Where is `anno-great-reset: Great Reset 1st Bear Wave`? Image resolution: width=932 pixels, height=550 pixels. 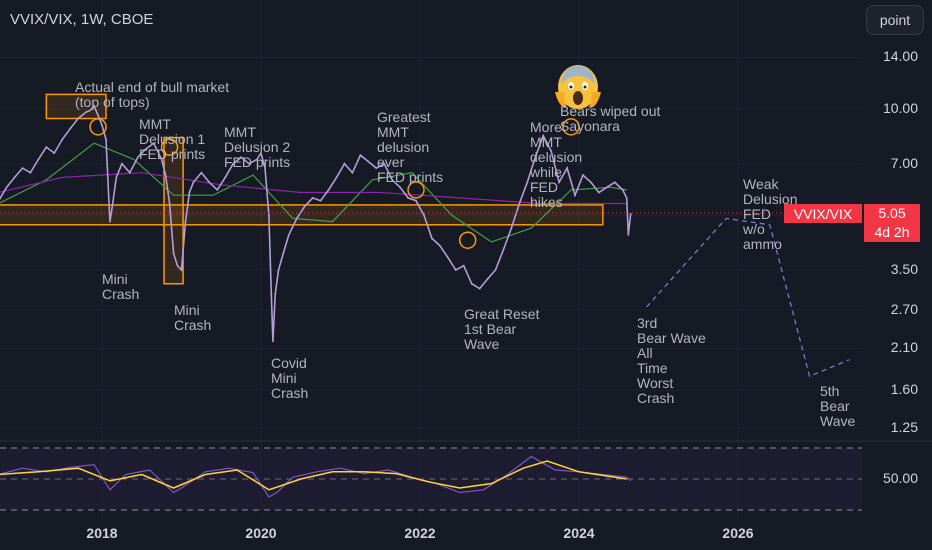 anno-great-reset: Great Reset 1st Bear Wave is located at coordinates (502, 329).